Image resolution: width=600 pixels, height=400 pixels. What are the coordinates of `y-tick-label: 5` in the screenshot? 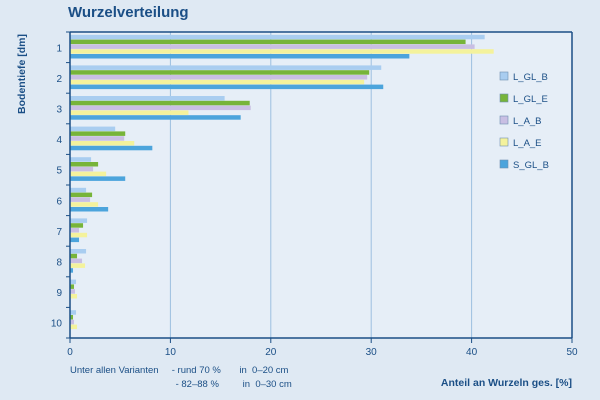 It's located at (59, 171).